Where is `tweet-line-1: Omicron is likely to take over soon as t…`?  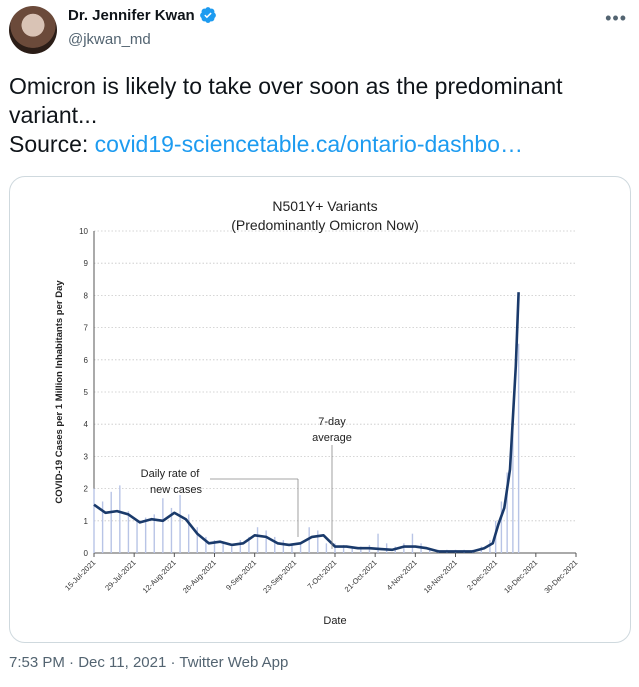 tweet-line-1: Omicron is likely to take over soon as t… is located at coordinates (286, 86).